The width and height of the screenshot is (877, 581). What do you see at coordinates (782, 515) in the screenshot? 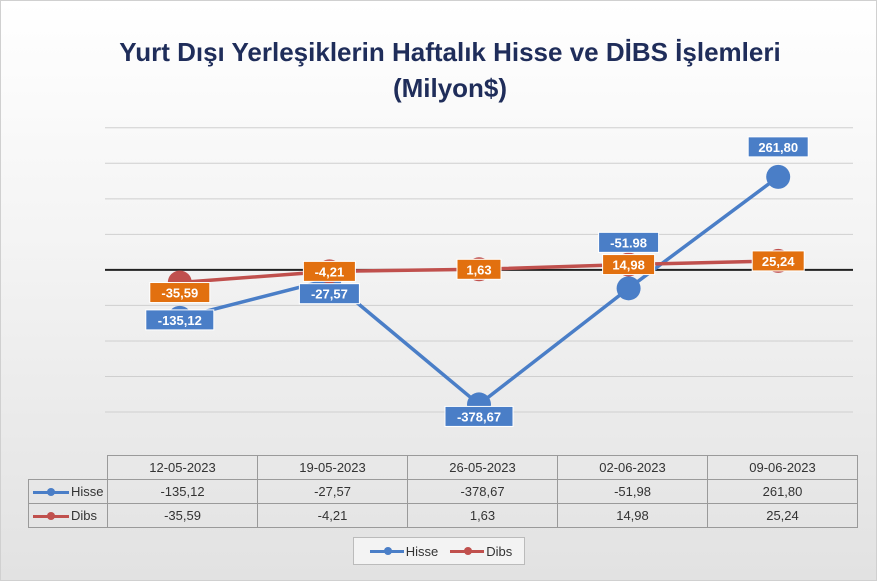
I see `table-cell: 25,24` at bounding box center [782, 515].